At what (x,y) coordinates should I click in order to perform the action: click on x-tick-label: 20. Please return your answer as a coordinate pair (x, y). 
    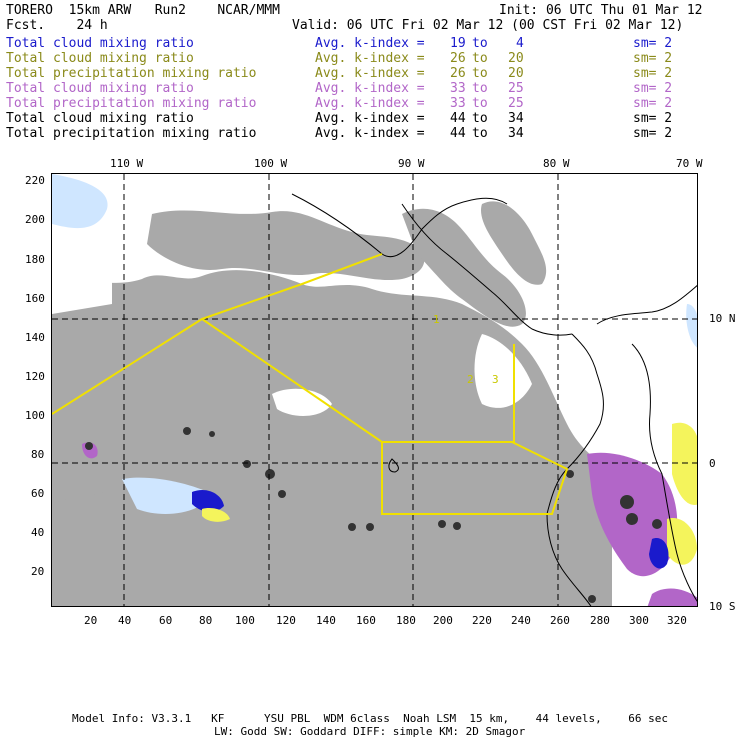
    Looking at the image, I should click on (91, 620).